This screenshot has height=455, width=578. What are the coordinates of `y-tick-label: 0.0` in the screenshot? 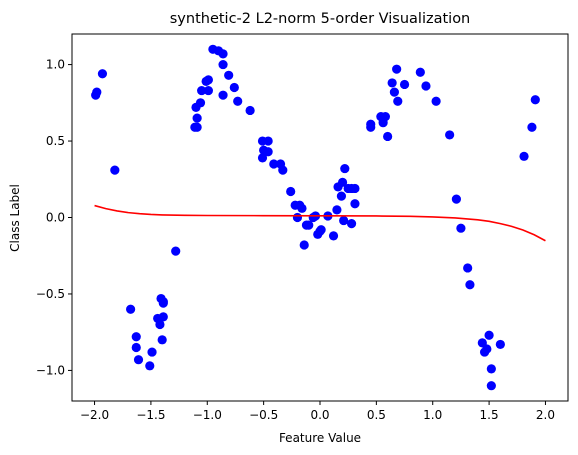 It's located at (55, 218).